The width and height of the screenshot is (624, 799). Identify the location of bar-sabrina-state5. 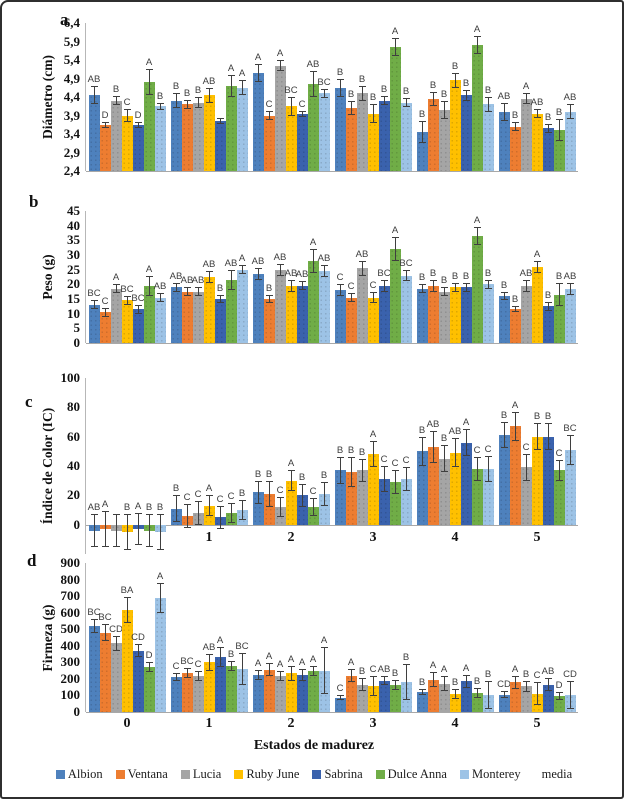
(548, 149).